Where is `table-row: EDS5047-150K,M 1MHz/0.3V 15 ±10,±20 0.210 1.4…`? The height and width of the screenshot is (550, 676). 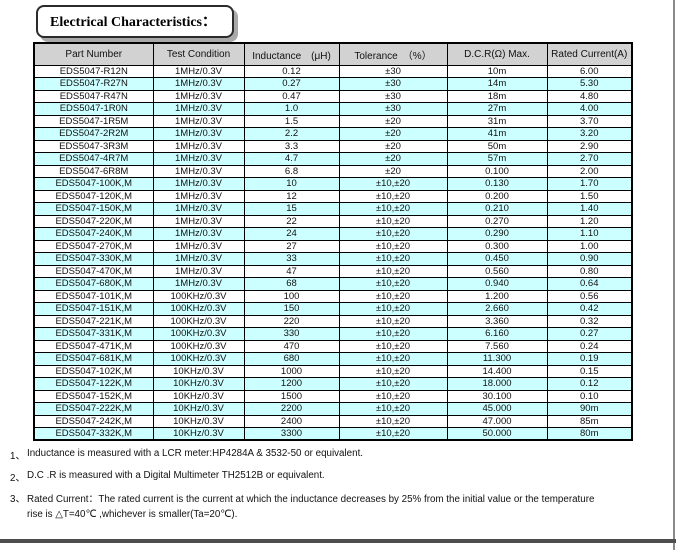
table-row: EDS5047-150K,M 1MHz/0.3V 15 ±10,±20 0.210 1.4… is located at coordinates (333, 209).